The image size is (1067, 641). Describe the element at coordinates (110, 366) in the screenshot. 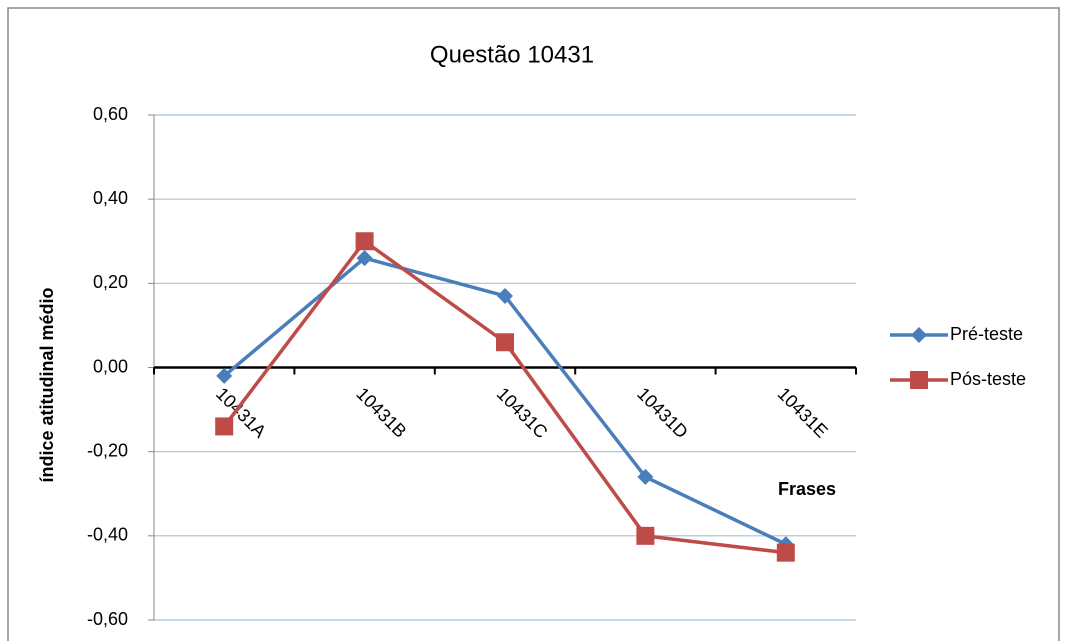

I see `y-tick-label: 0,00` at that location.